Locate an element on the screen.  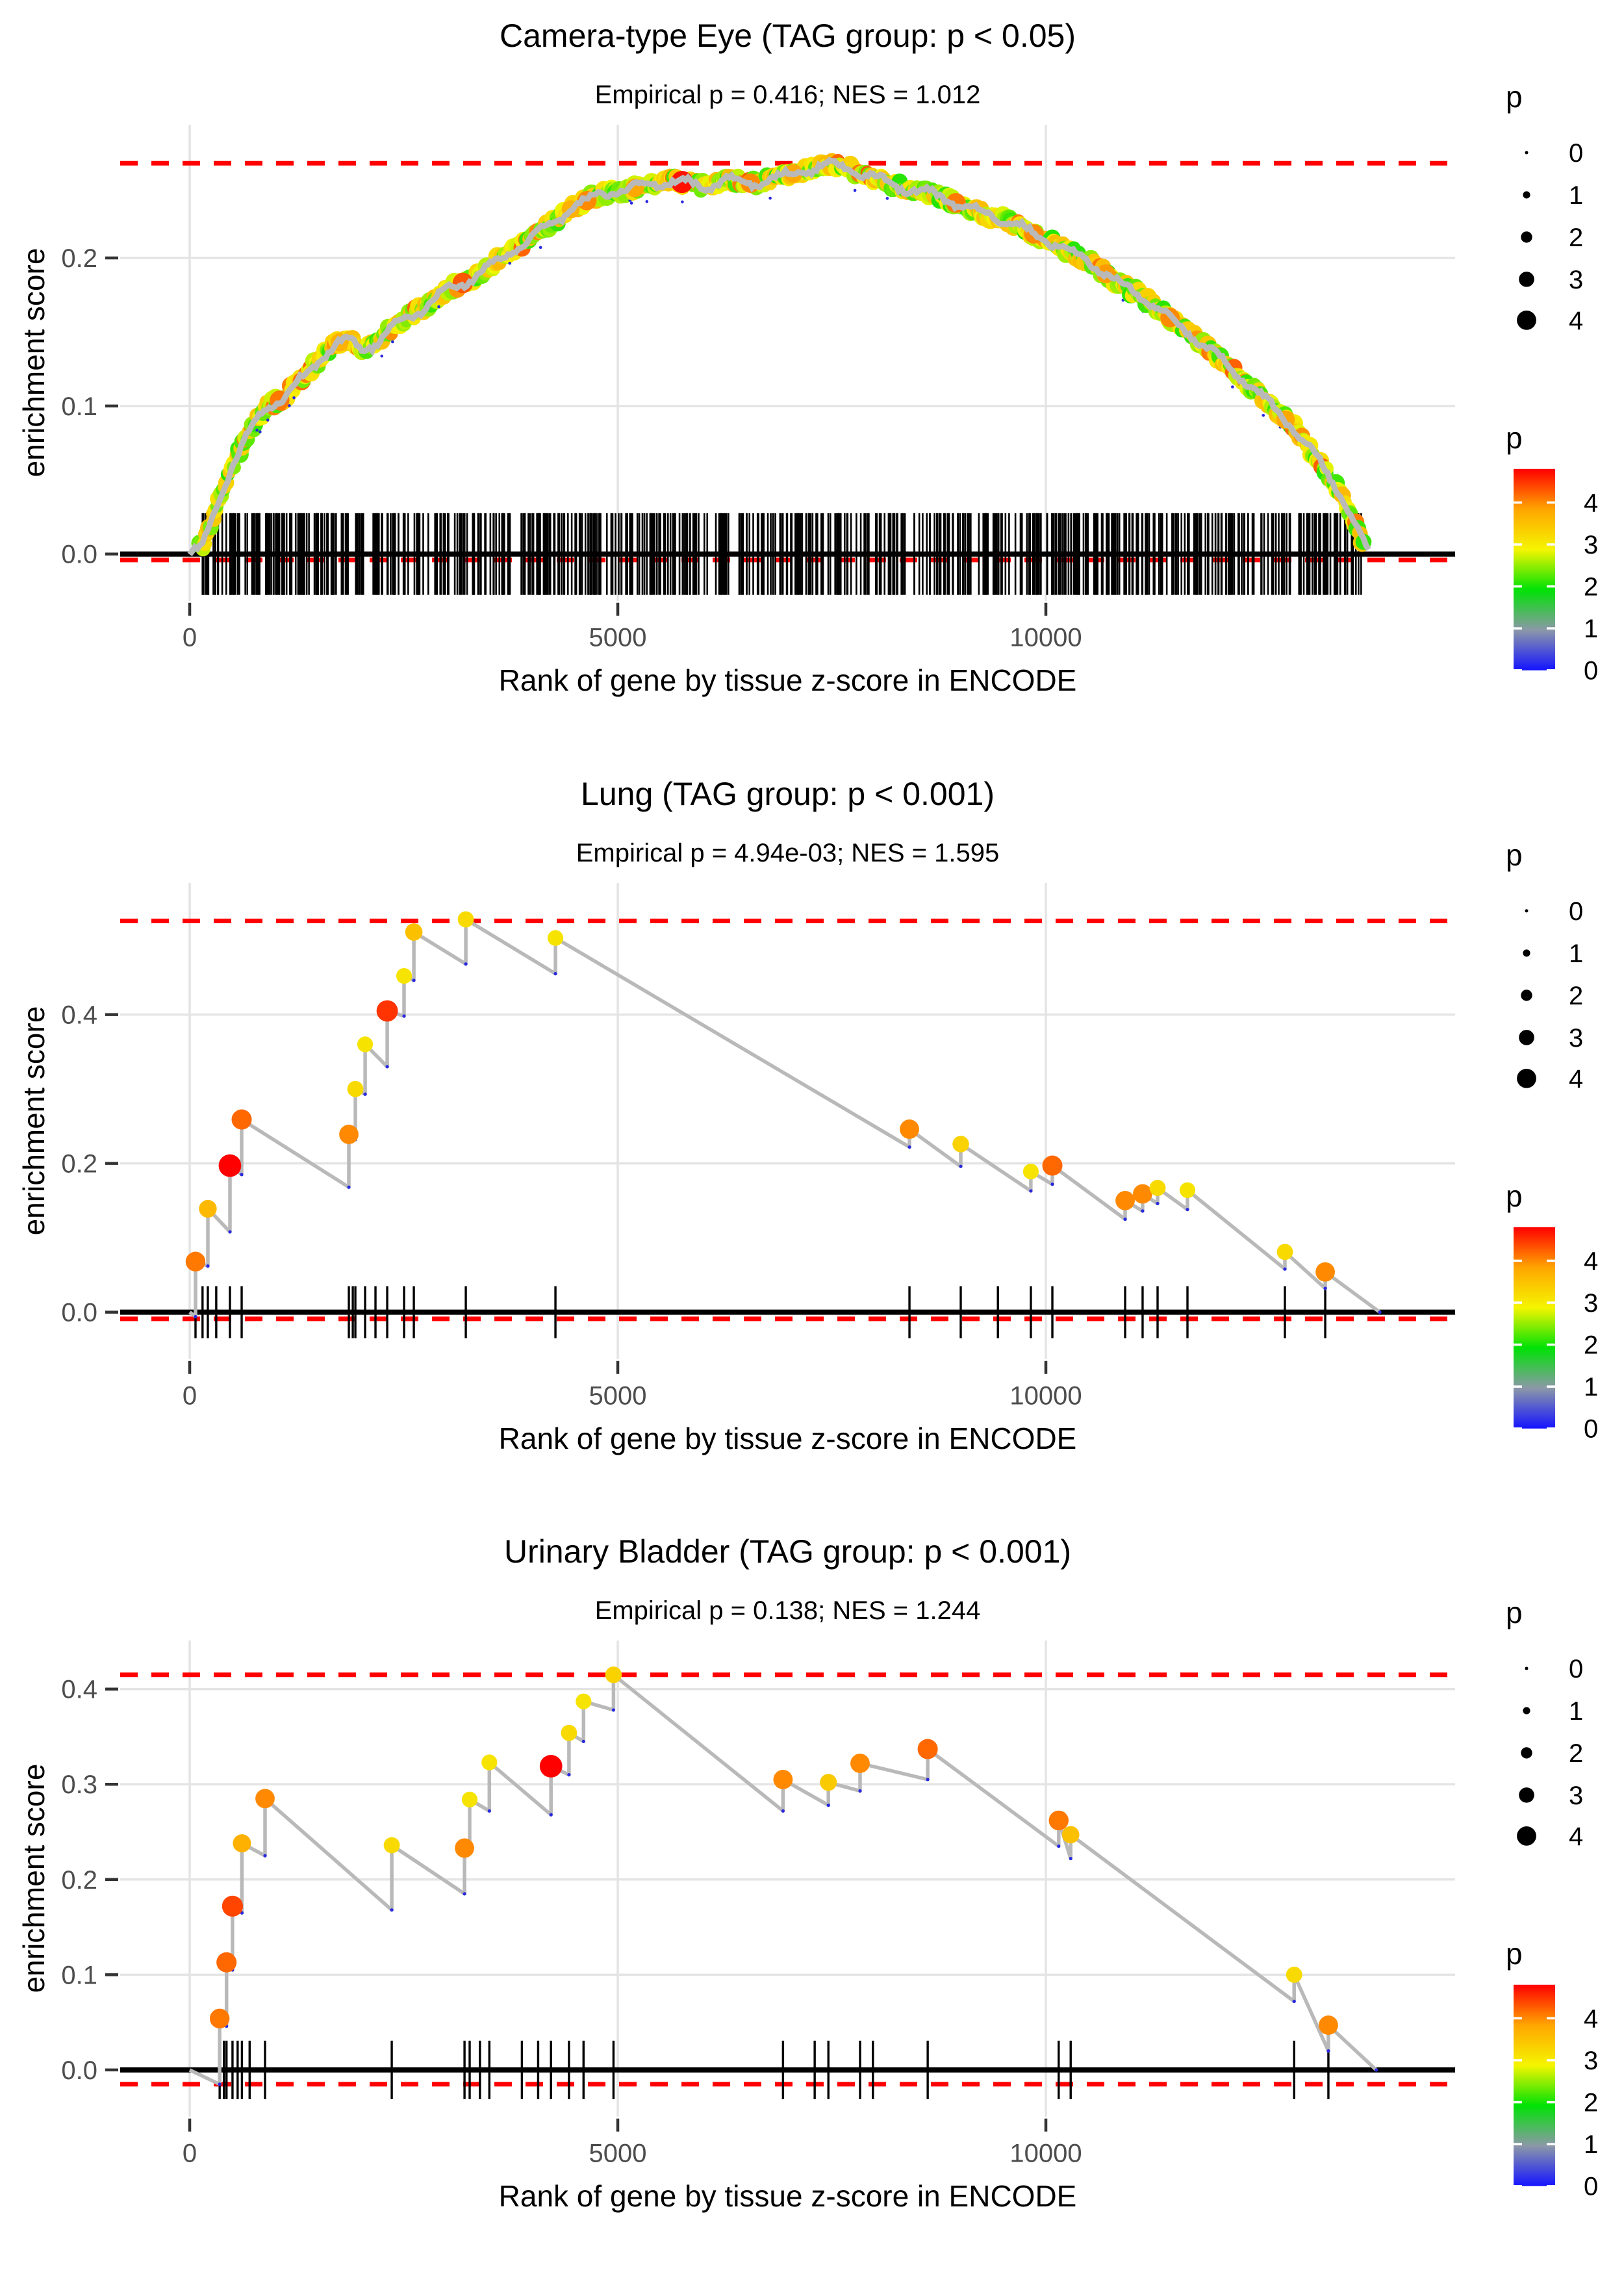
size-legend: p 0 1 2 3 4 is located at coordinates (1544, 207).